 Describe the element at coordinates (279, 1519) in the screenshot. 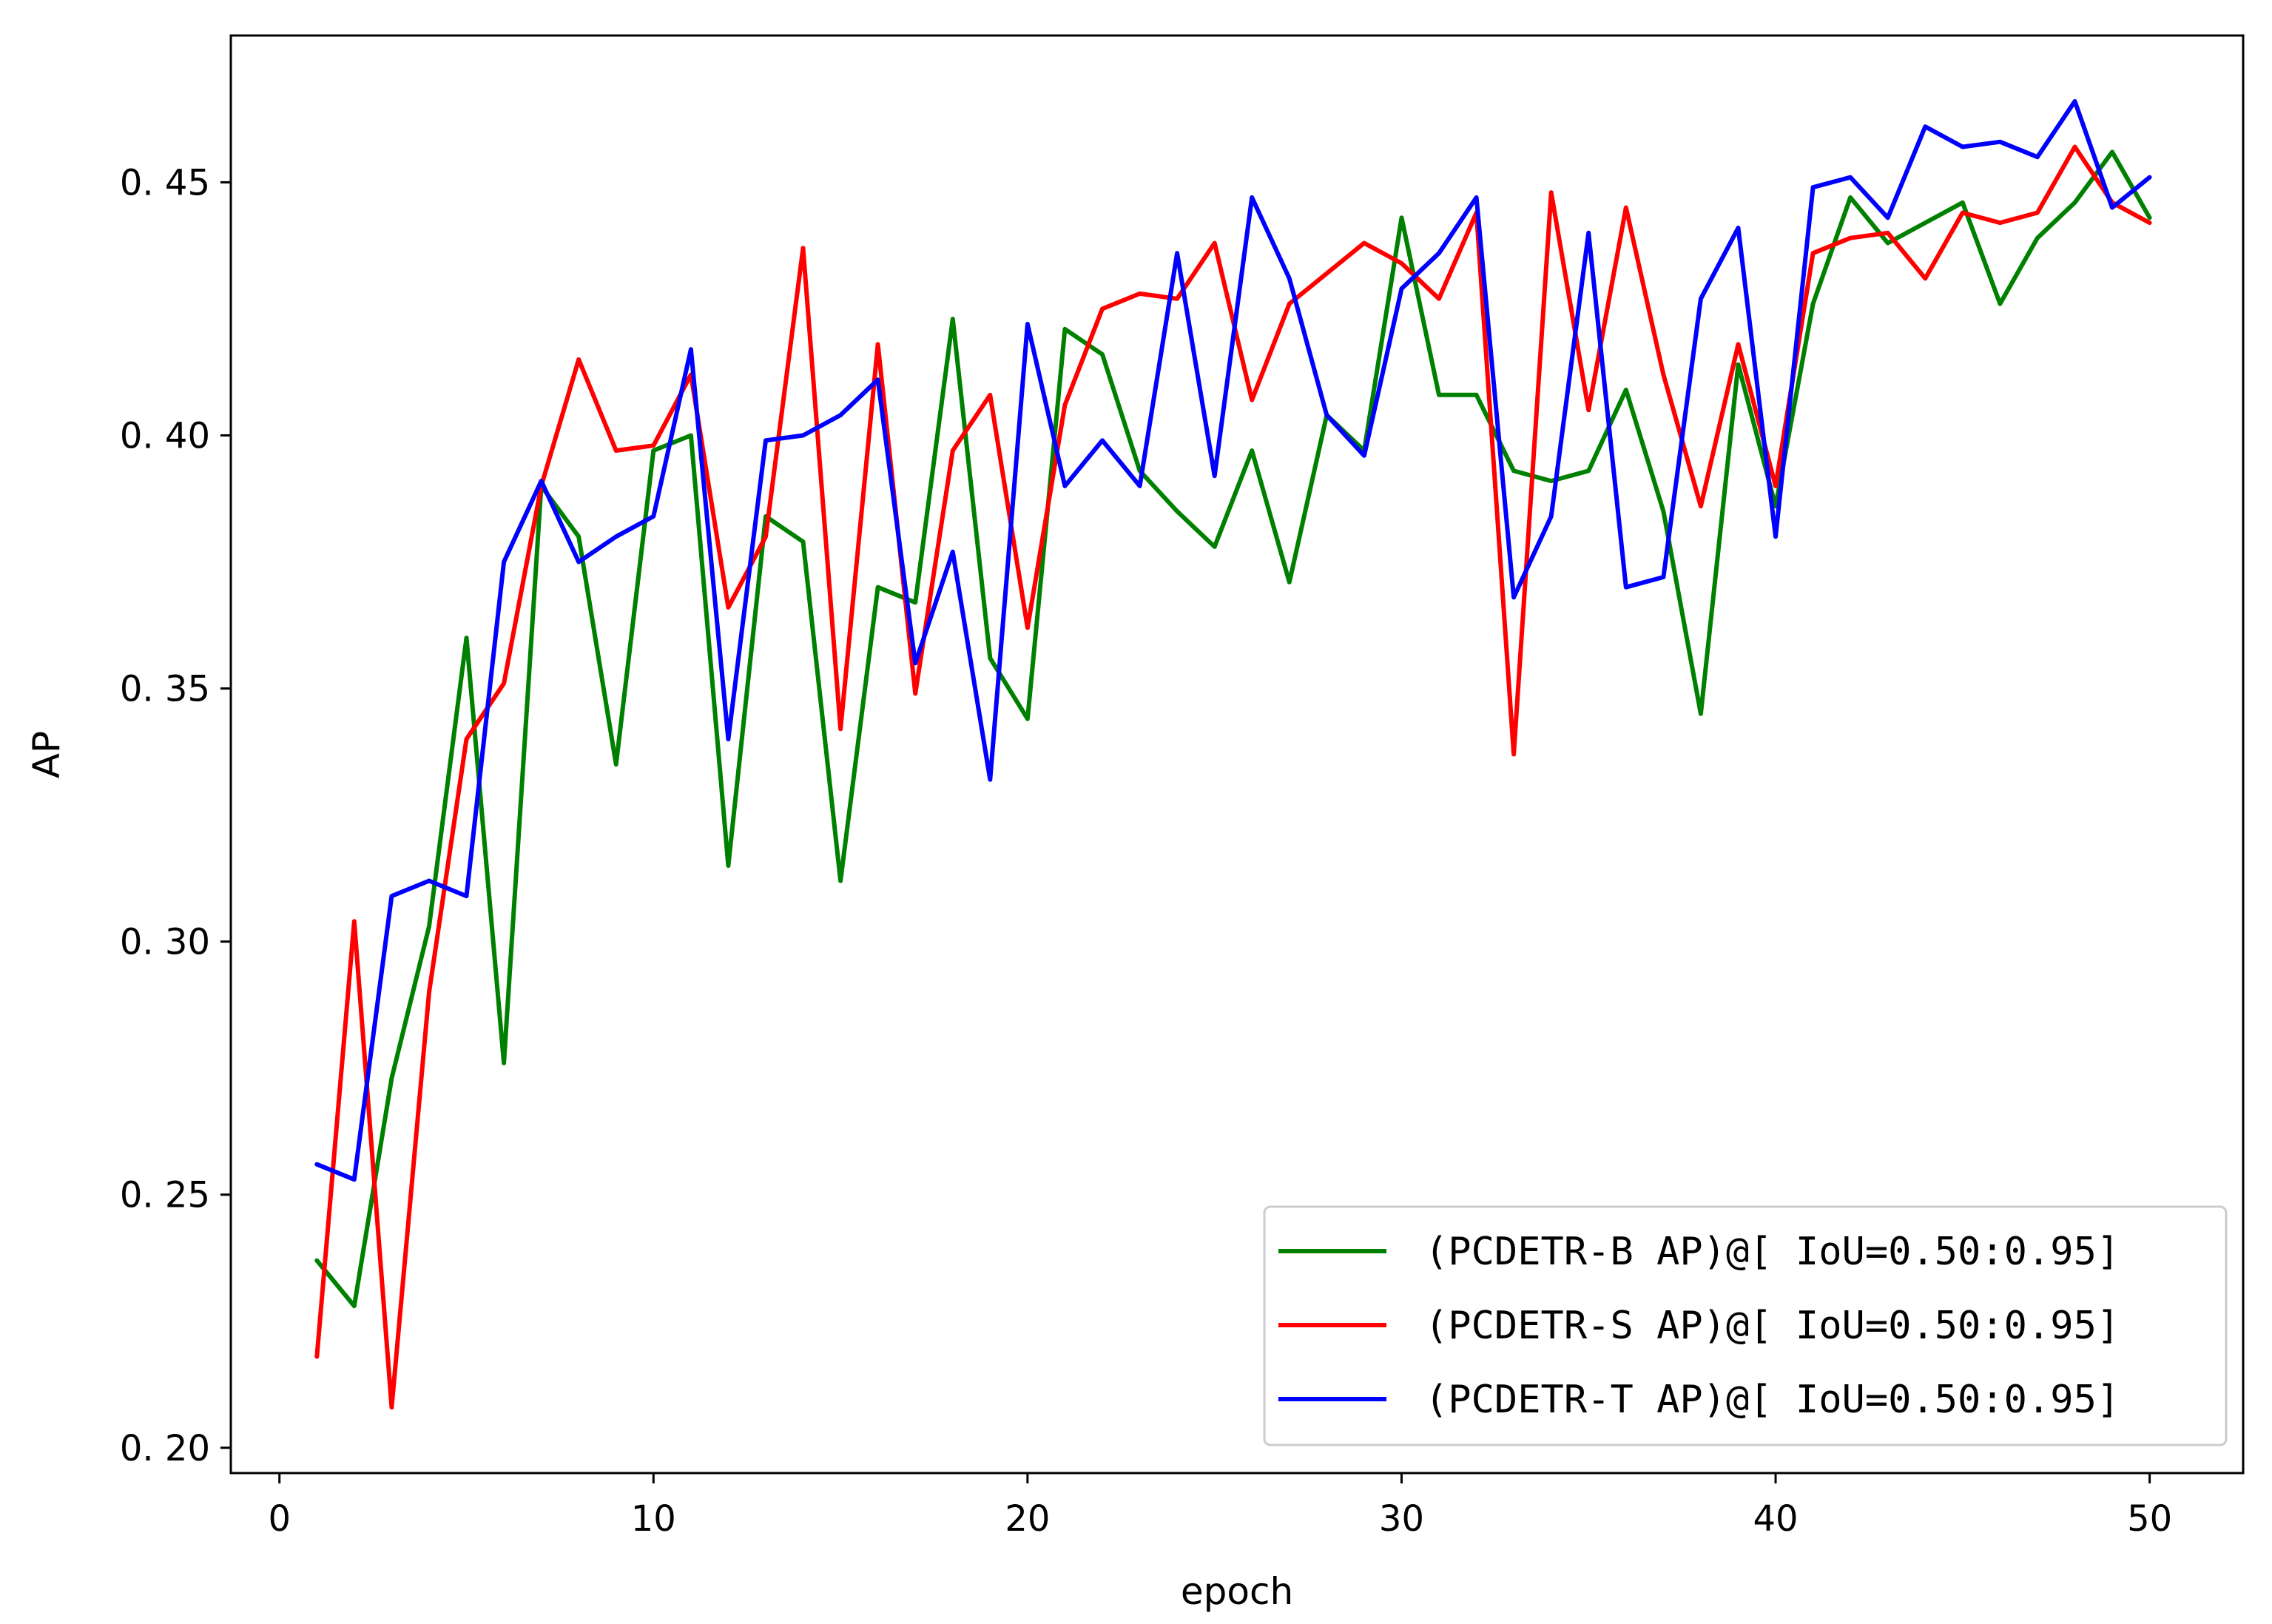

I see `x-tick-label: 0` at that location.